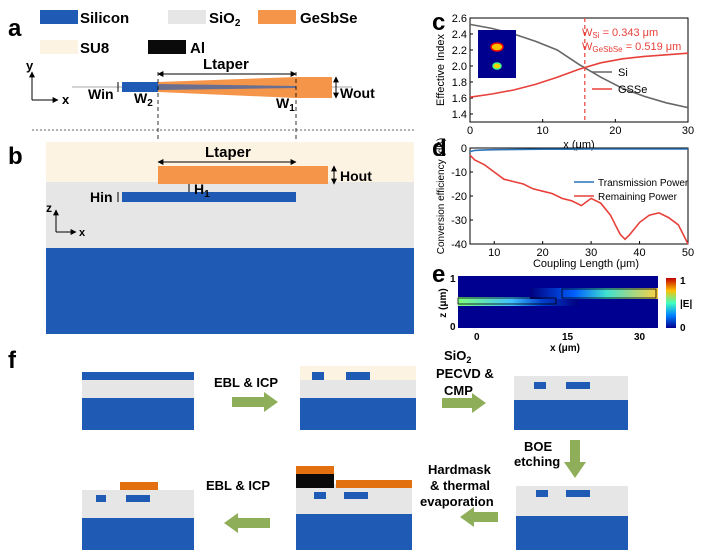  Describe the element at coordinates (459, 245) in the screenshot. I see `chart-d-ytick-label-4: -40` at that location.